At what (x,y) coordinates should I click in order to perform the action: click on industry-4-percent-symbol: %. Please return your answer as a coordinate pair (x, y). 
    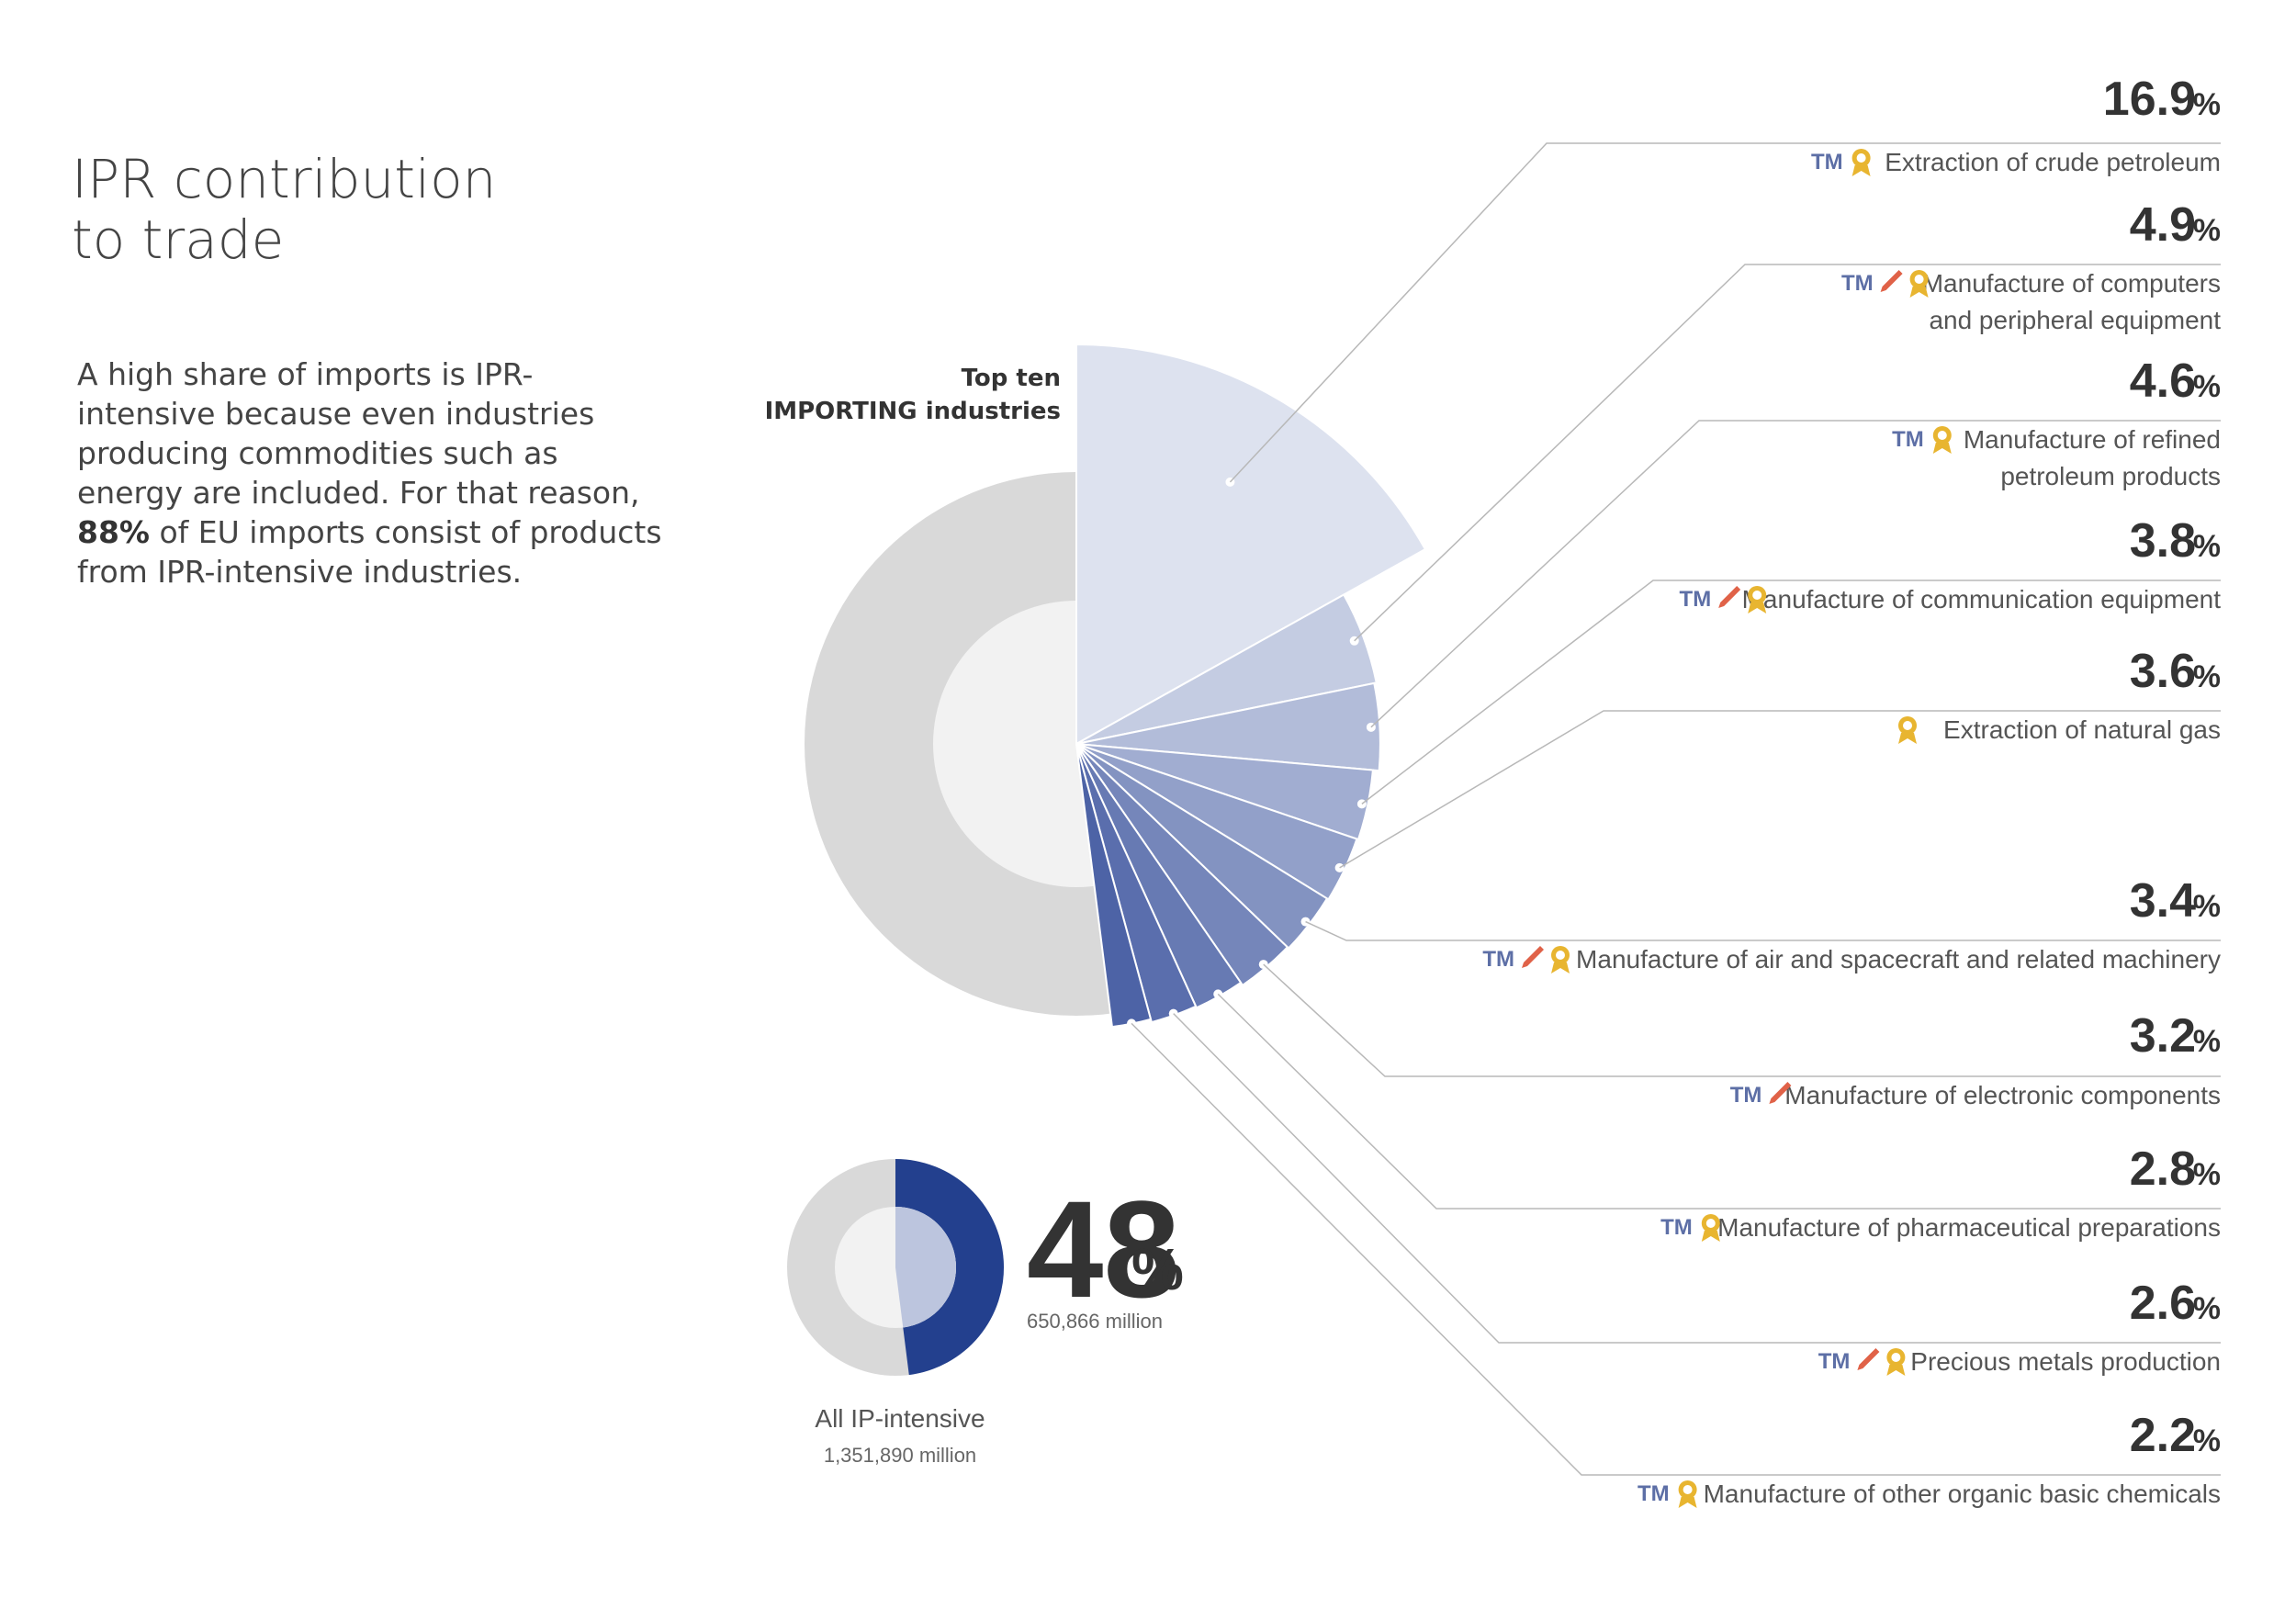
    Looking at the image, I should click on (2207, 546).